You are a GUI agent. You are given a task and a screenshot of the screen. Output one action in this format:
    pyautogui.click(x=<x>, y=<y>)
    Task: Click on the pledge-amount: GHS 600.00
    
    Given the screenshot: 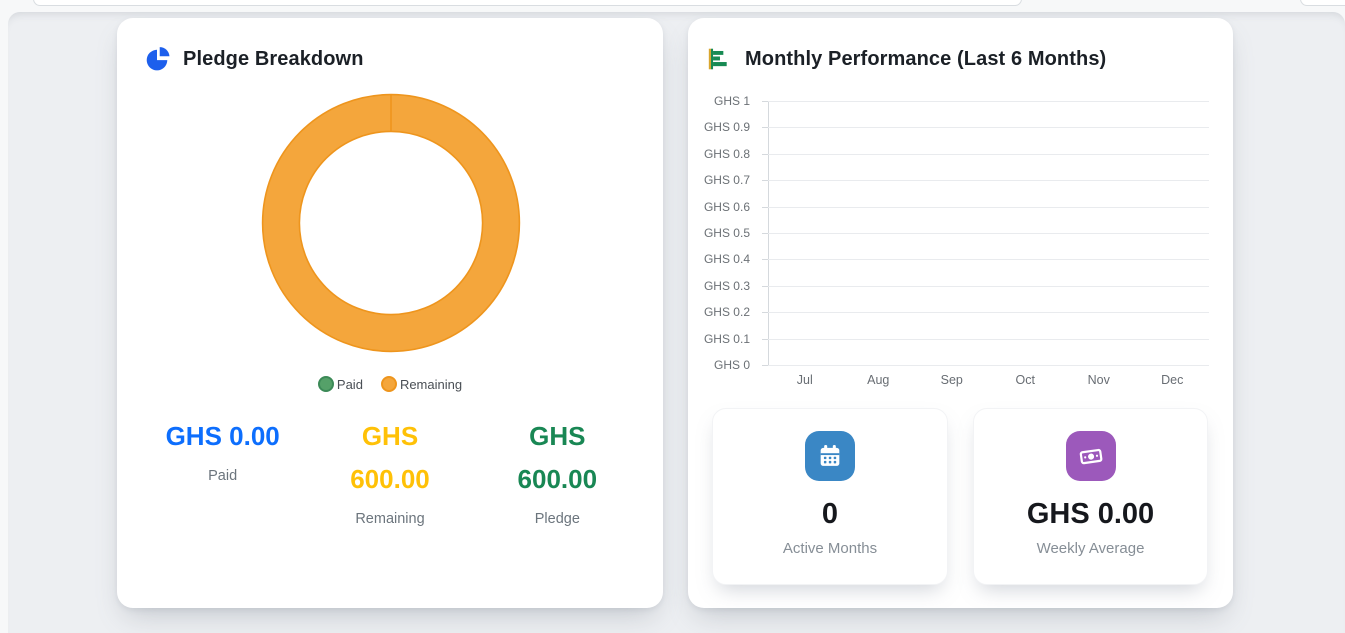 What is the action you would take?
    pyautogui.click(x=557, y=457)
    